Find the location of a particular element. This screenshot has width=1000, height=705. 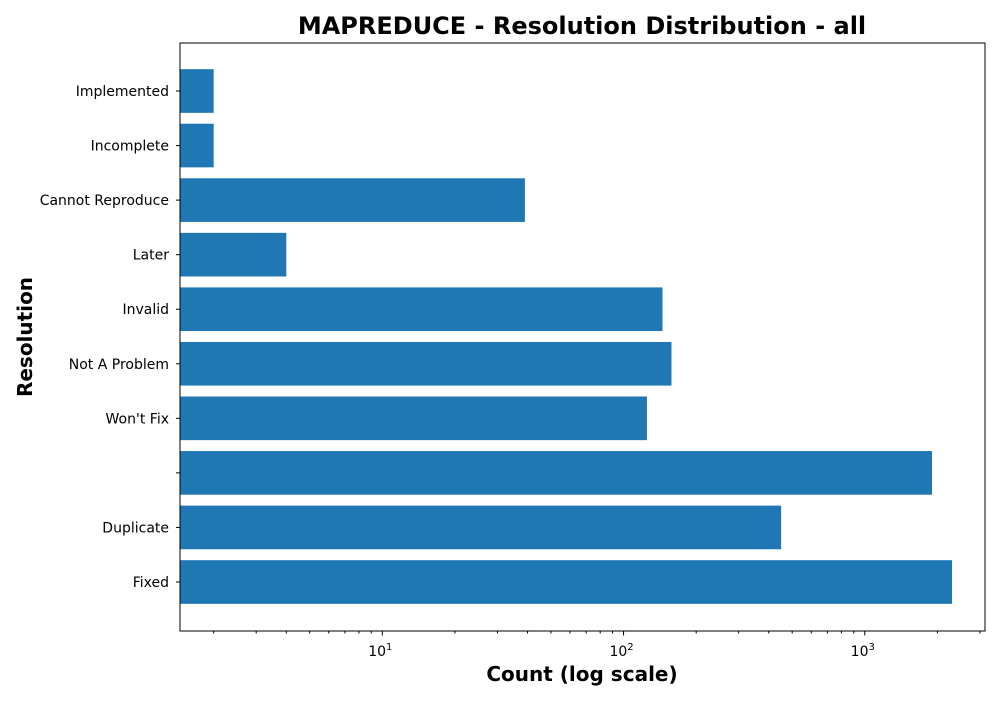

y-tick-label: Won't Fix is located at coordinates (137, 419).